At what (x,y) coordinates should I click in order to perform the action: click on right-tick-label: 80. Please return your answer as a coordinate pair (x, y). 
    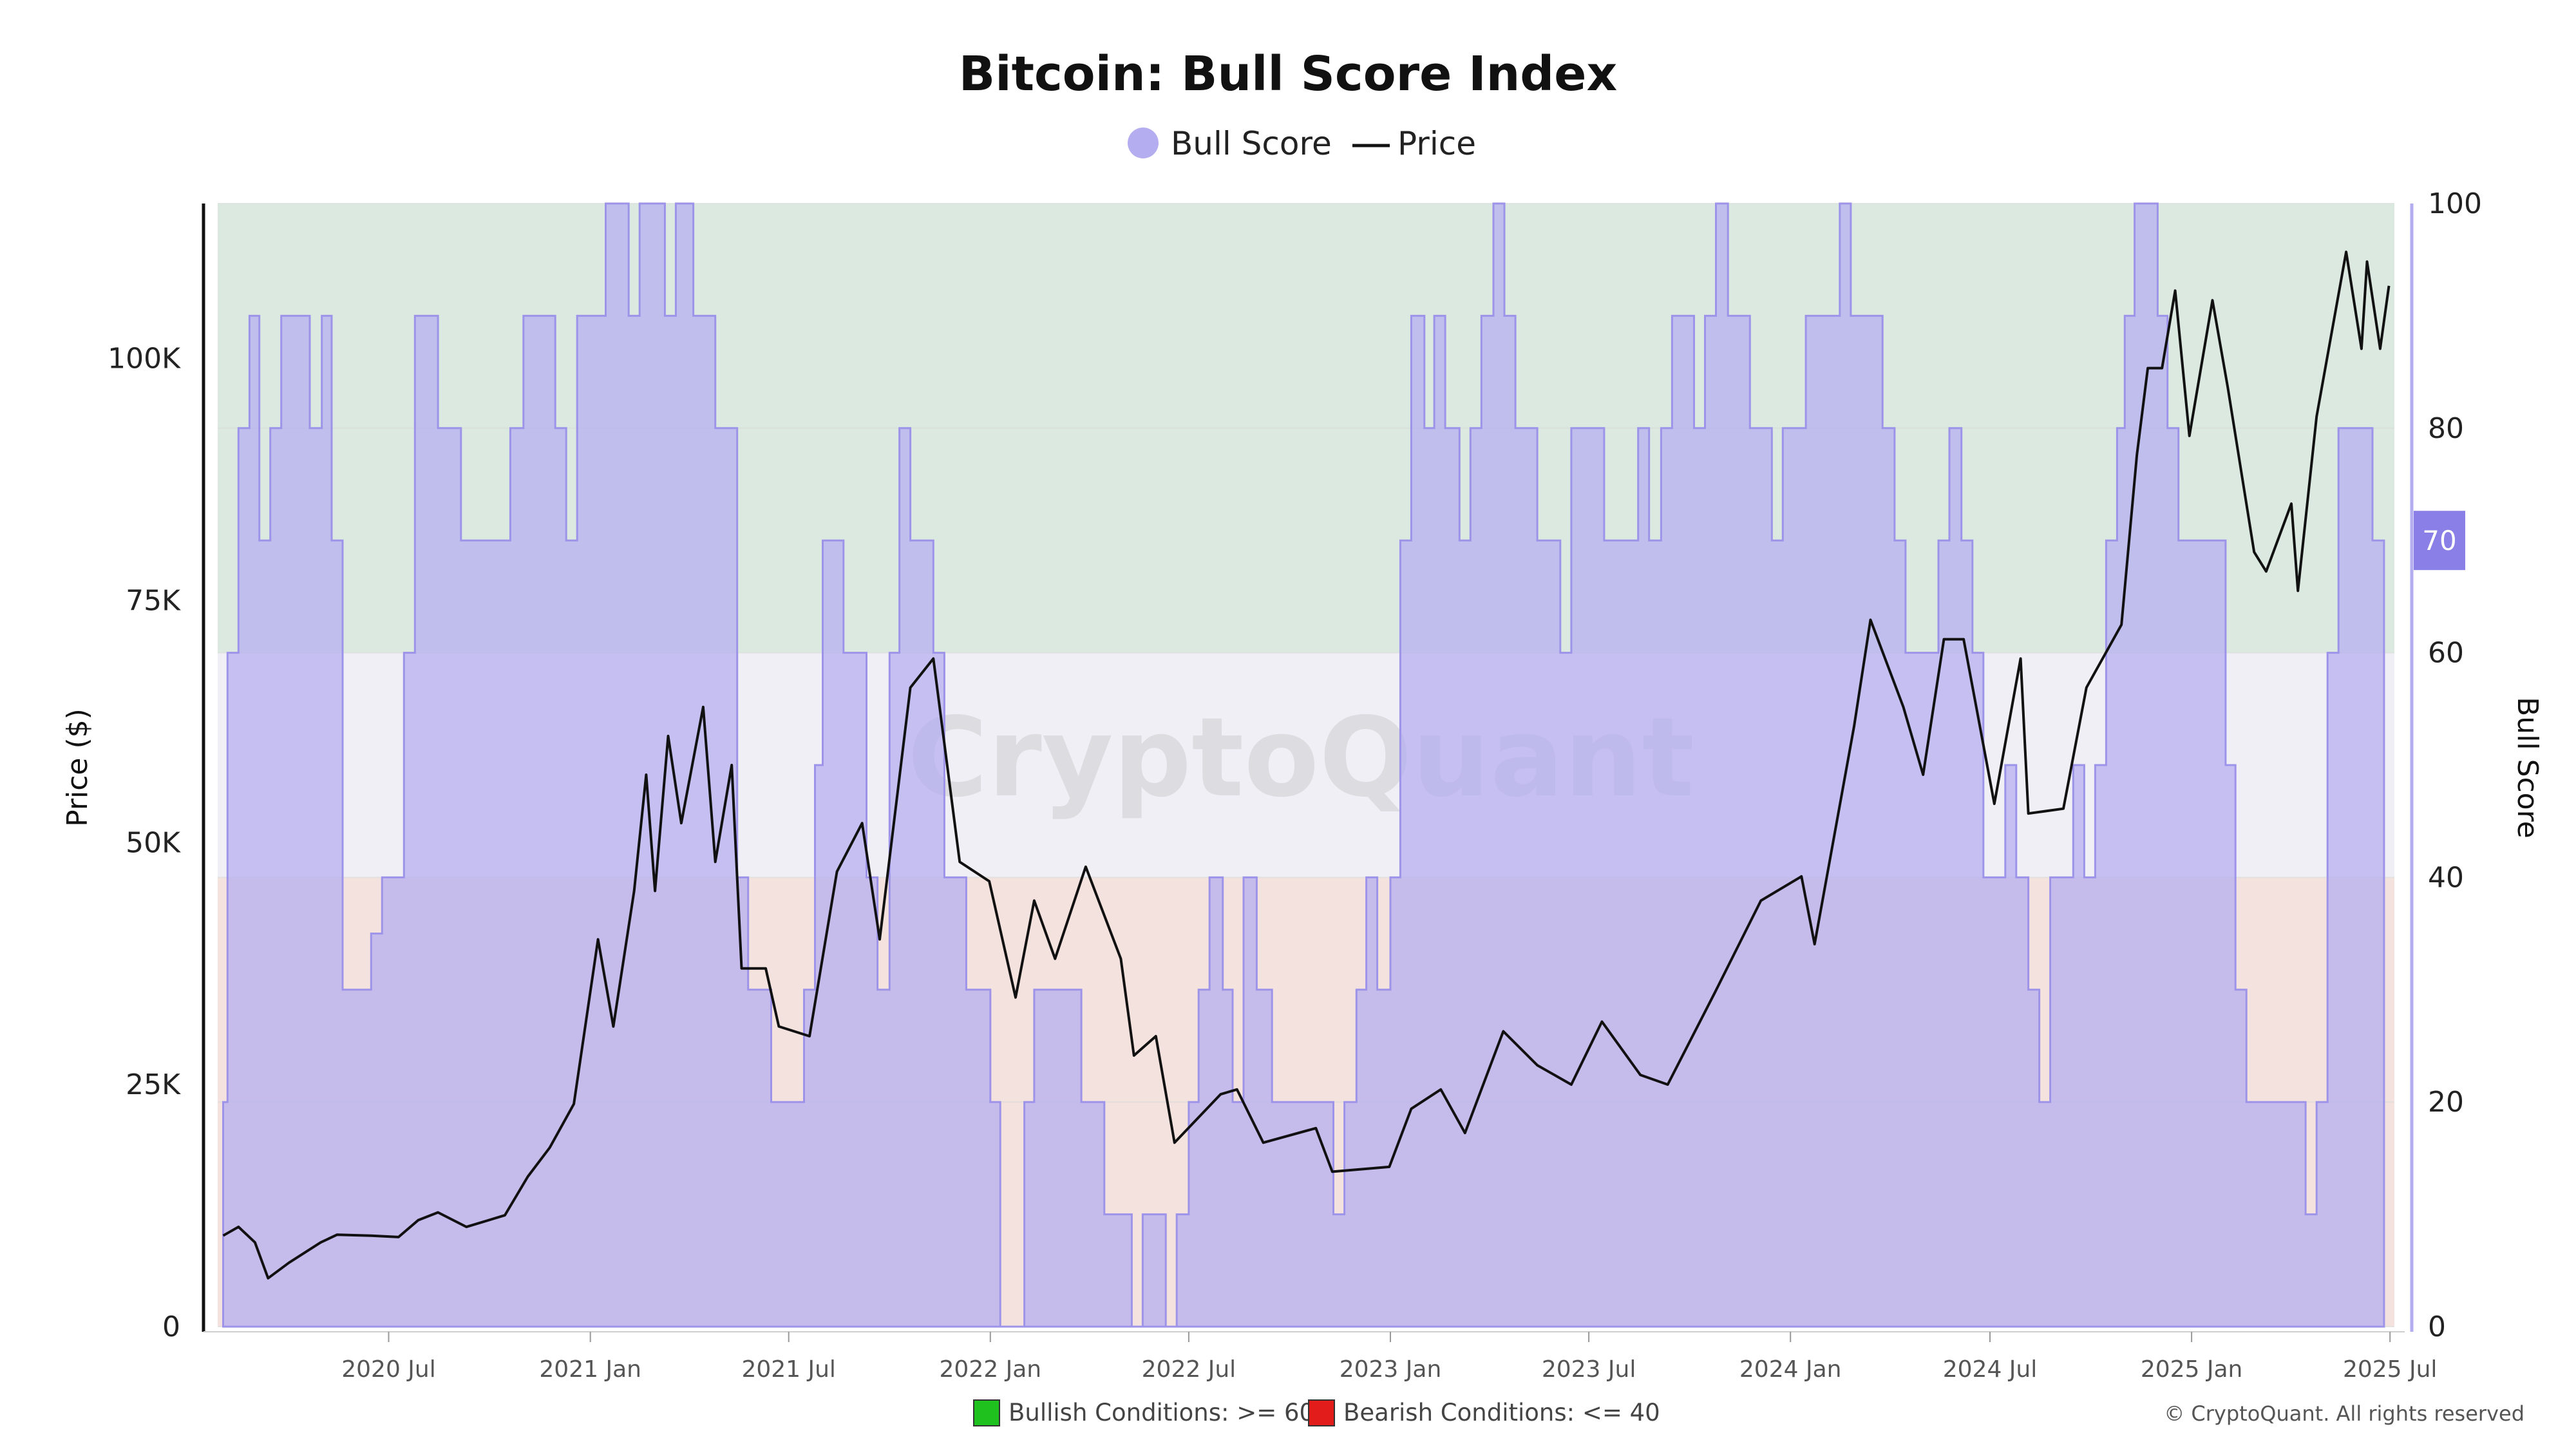
    Looking at the image, I should click on (2446, 429).